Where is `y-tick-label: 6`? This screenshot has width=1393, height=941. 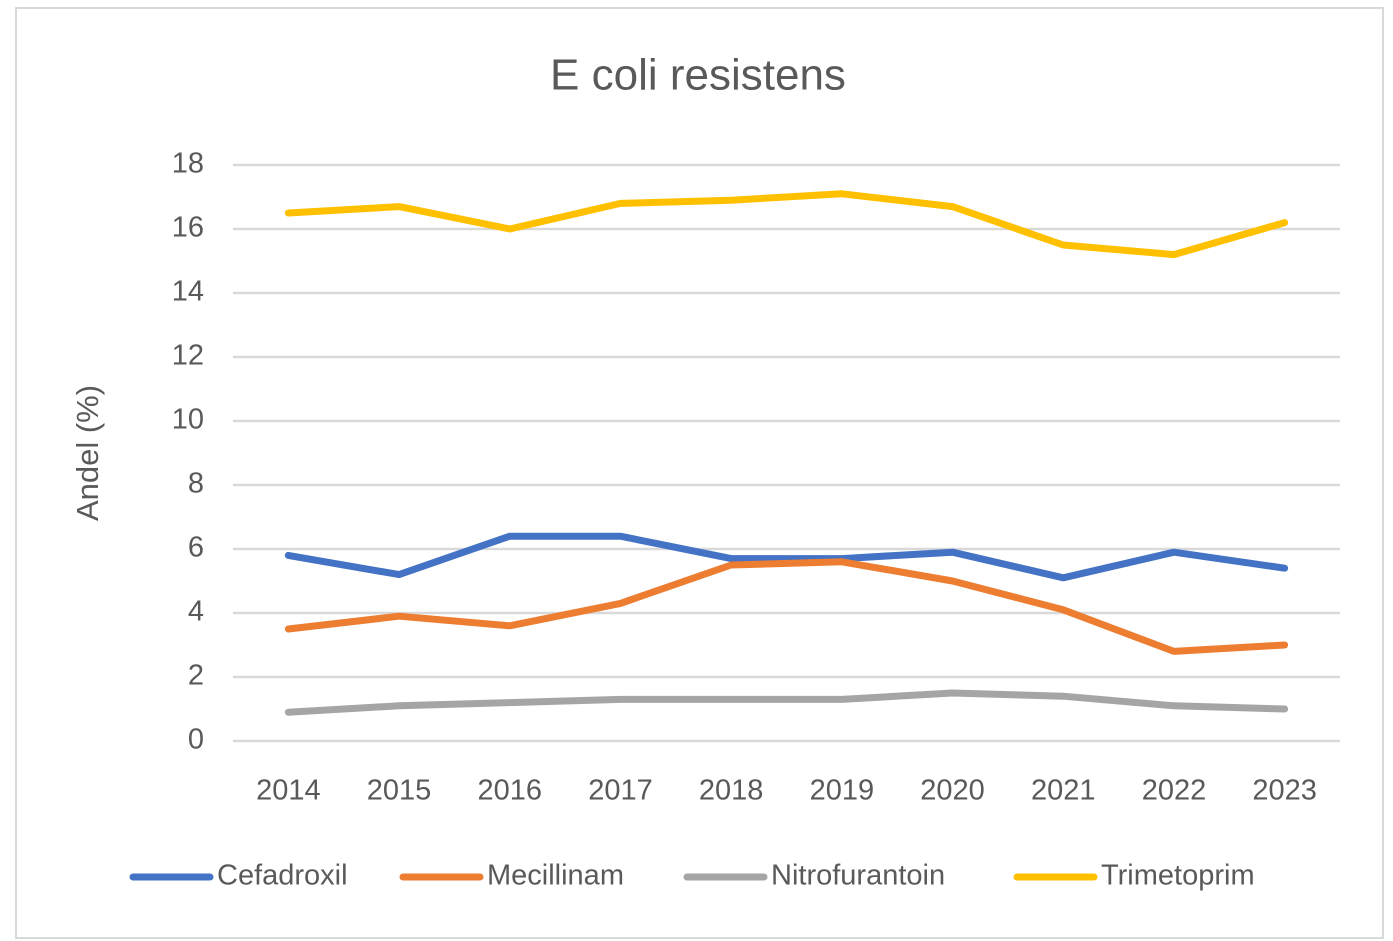 y-tick-label: 6 is located at coordinates (196, 548).